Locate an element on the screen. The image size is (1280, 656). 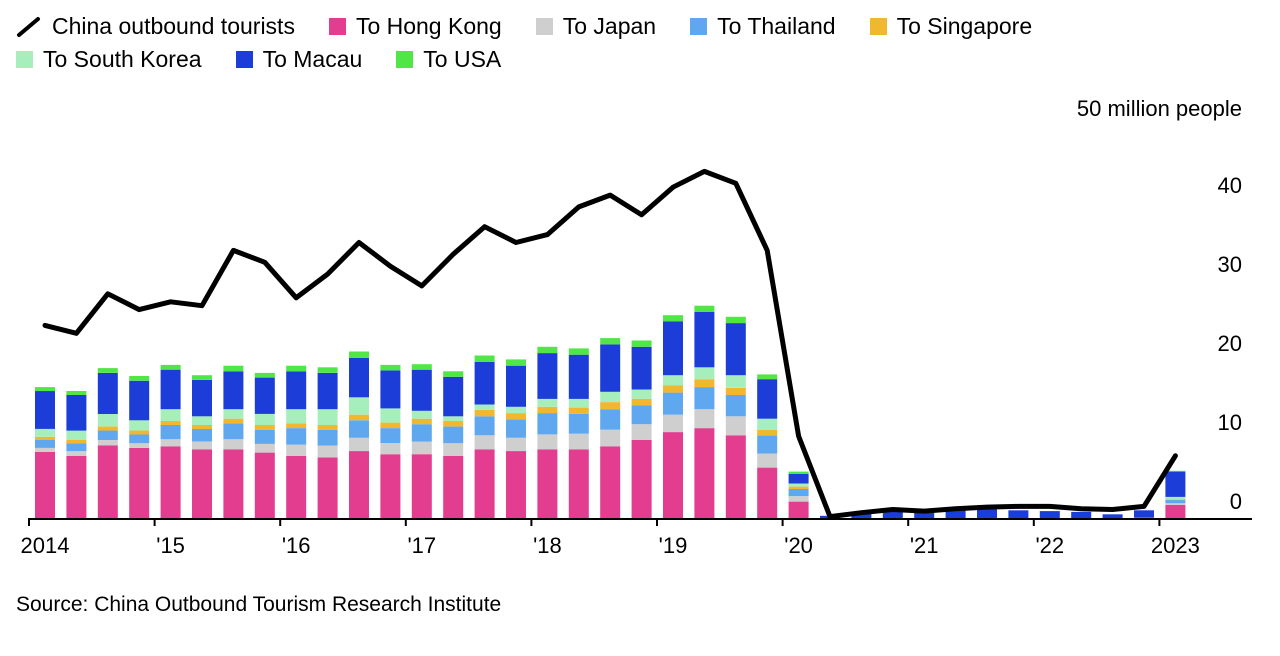
y-axis-label: 30 is located at coordinates (1230, 264).